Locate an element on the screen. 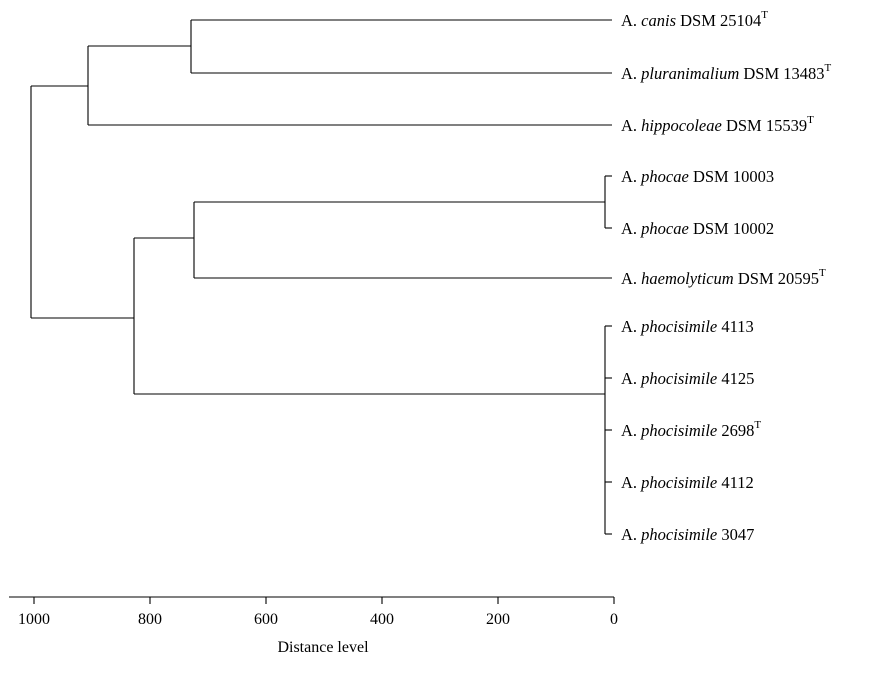 This screenshot has height=686, width=883. leaf-label: A. phocisimile 4112 is located at coordinates (687, 482).